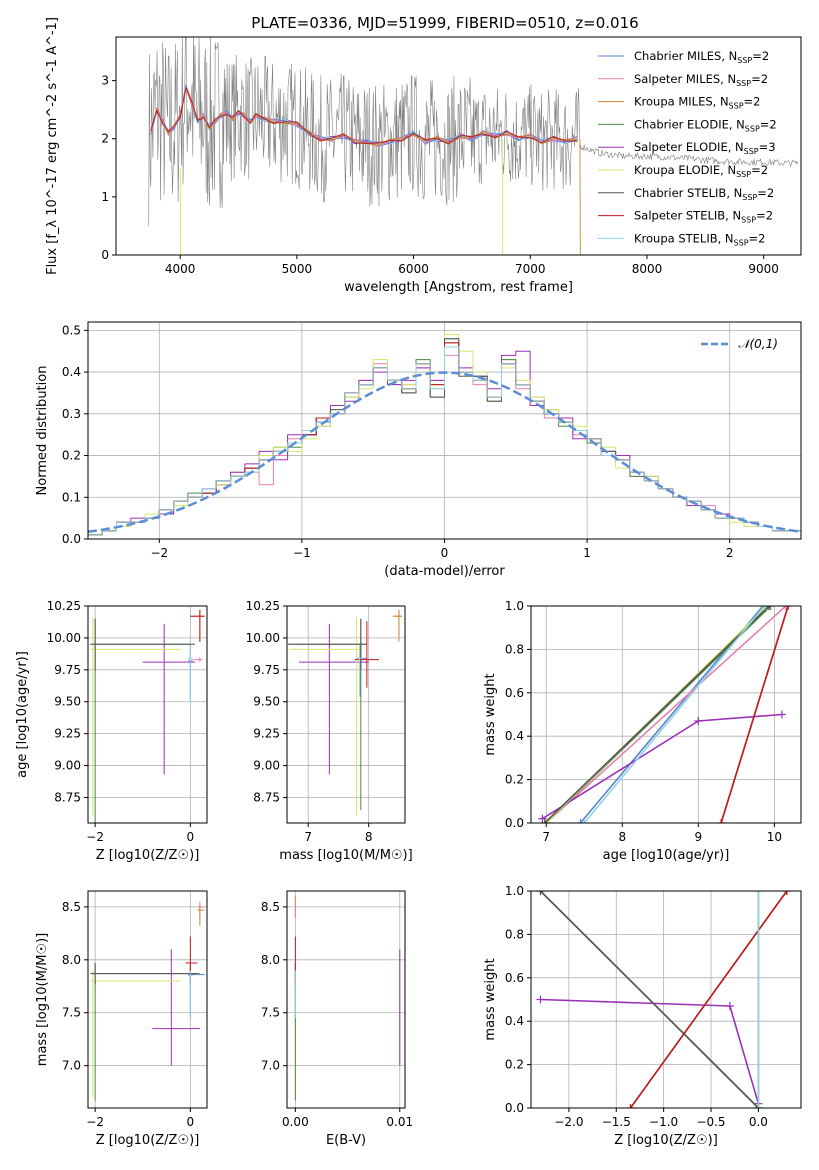  Describe the element at coordinates (622, 837) in the screenshot. I see `x-tick-label: 8` at that location.